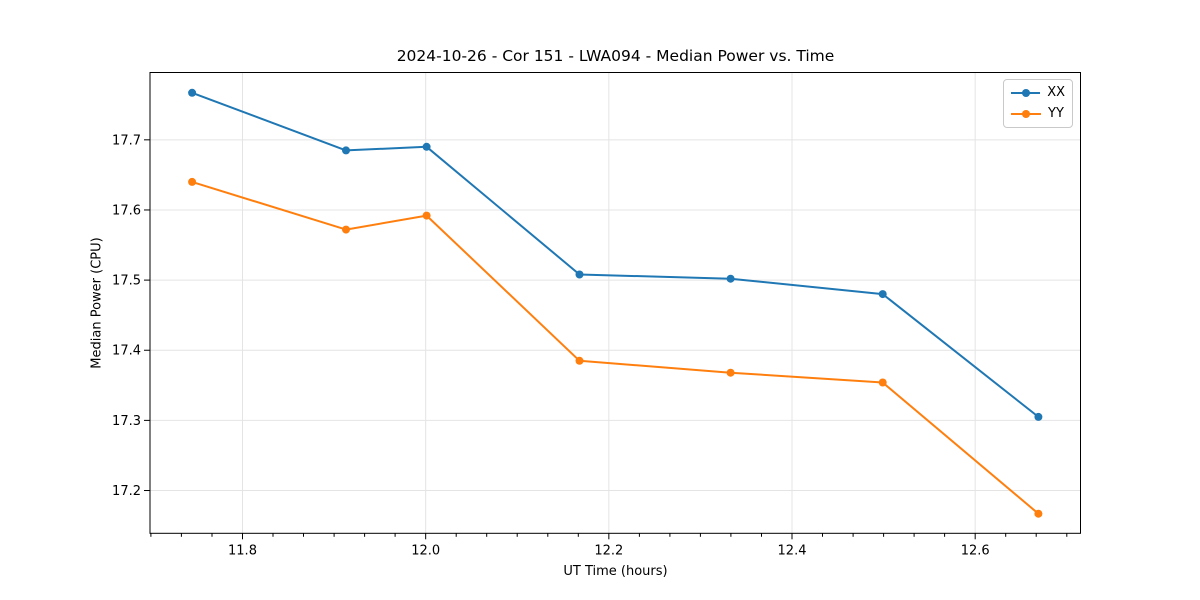 This screenshot has width=1200, height=600. Describe the element at coordinates (792, 551) in the screenshot. I see `x-tick-label: 12.4` at that location.